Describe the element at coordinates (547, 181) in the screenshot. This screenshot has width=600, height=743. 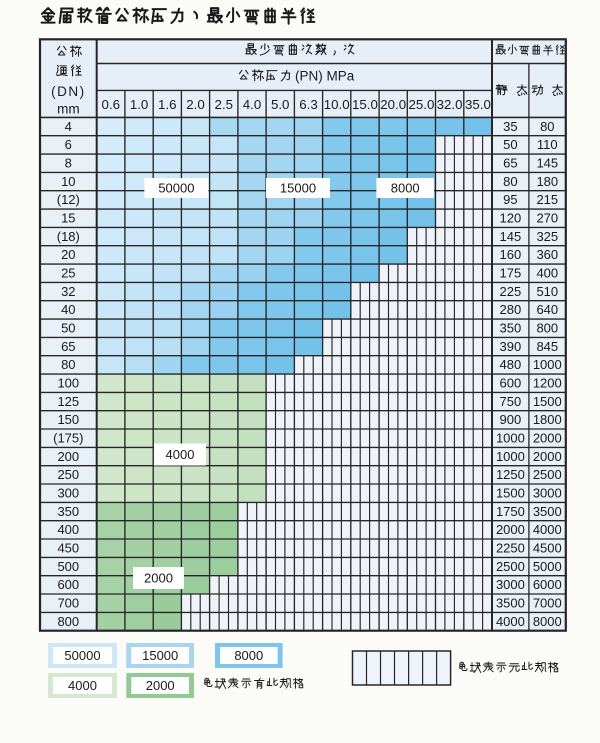
I see `svg-text: 180` at that location.